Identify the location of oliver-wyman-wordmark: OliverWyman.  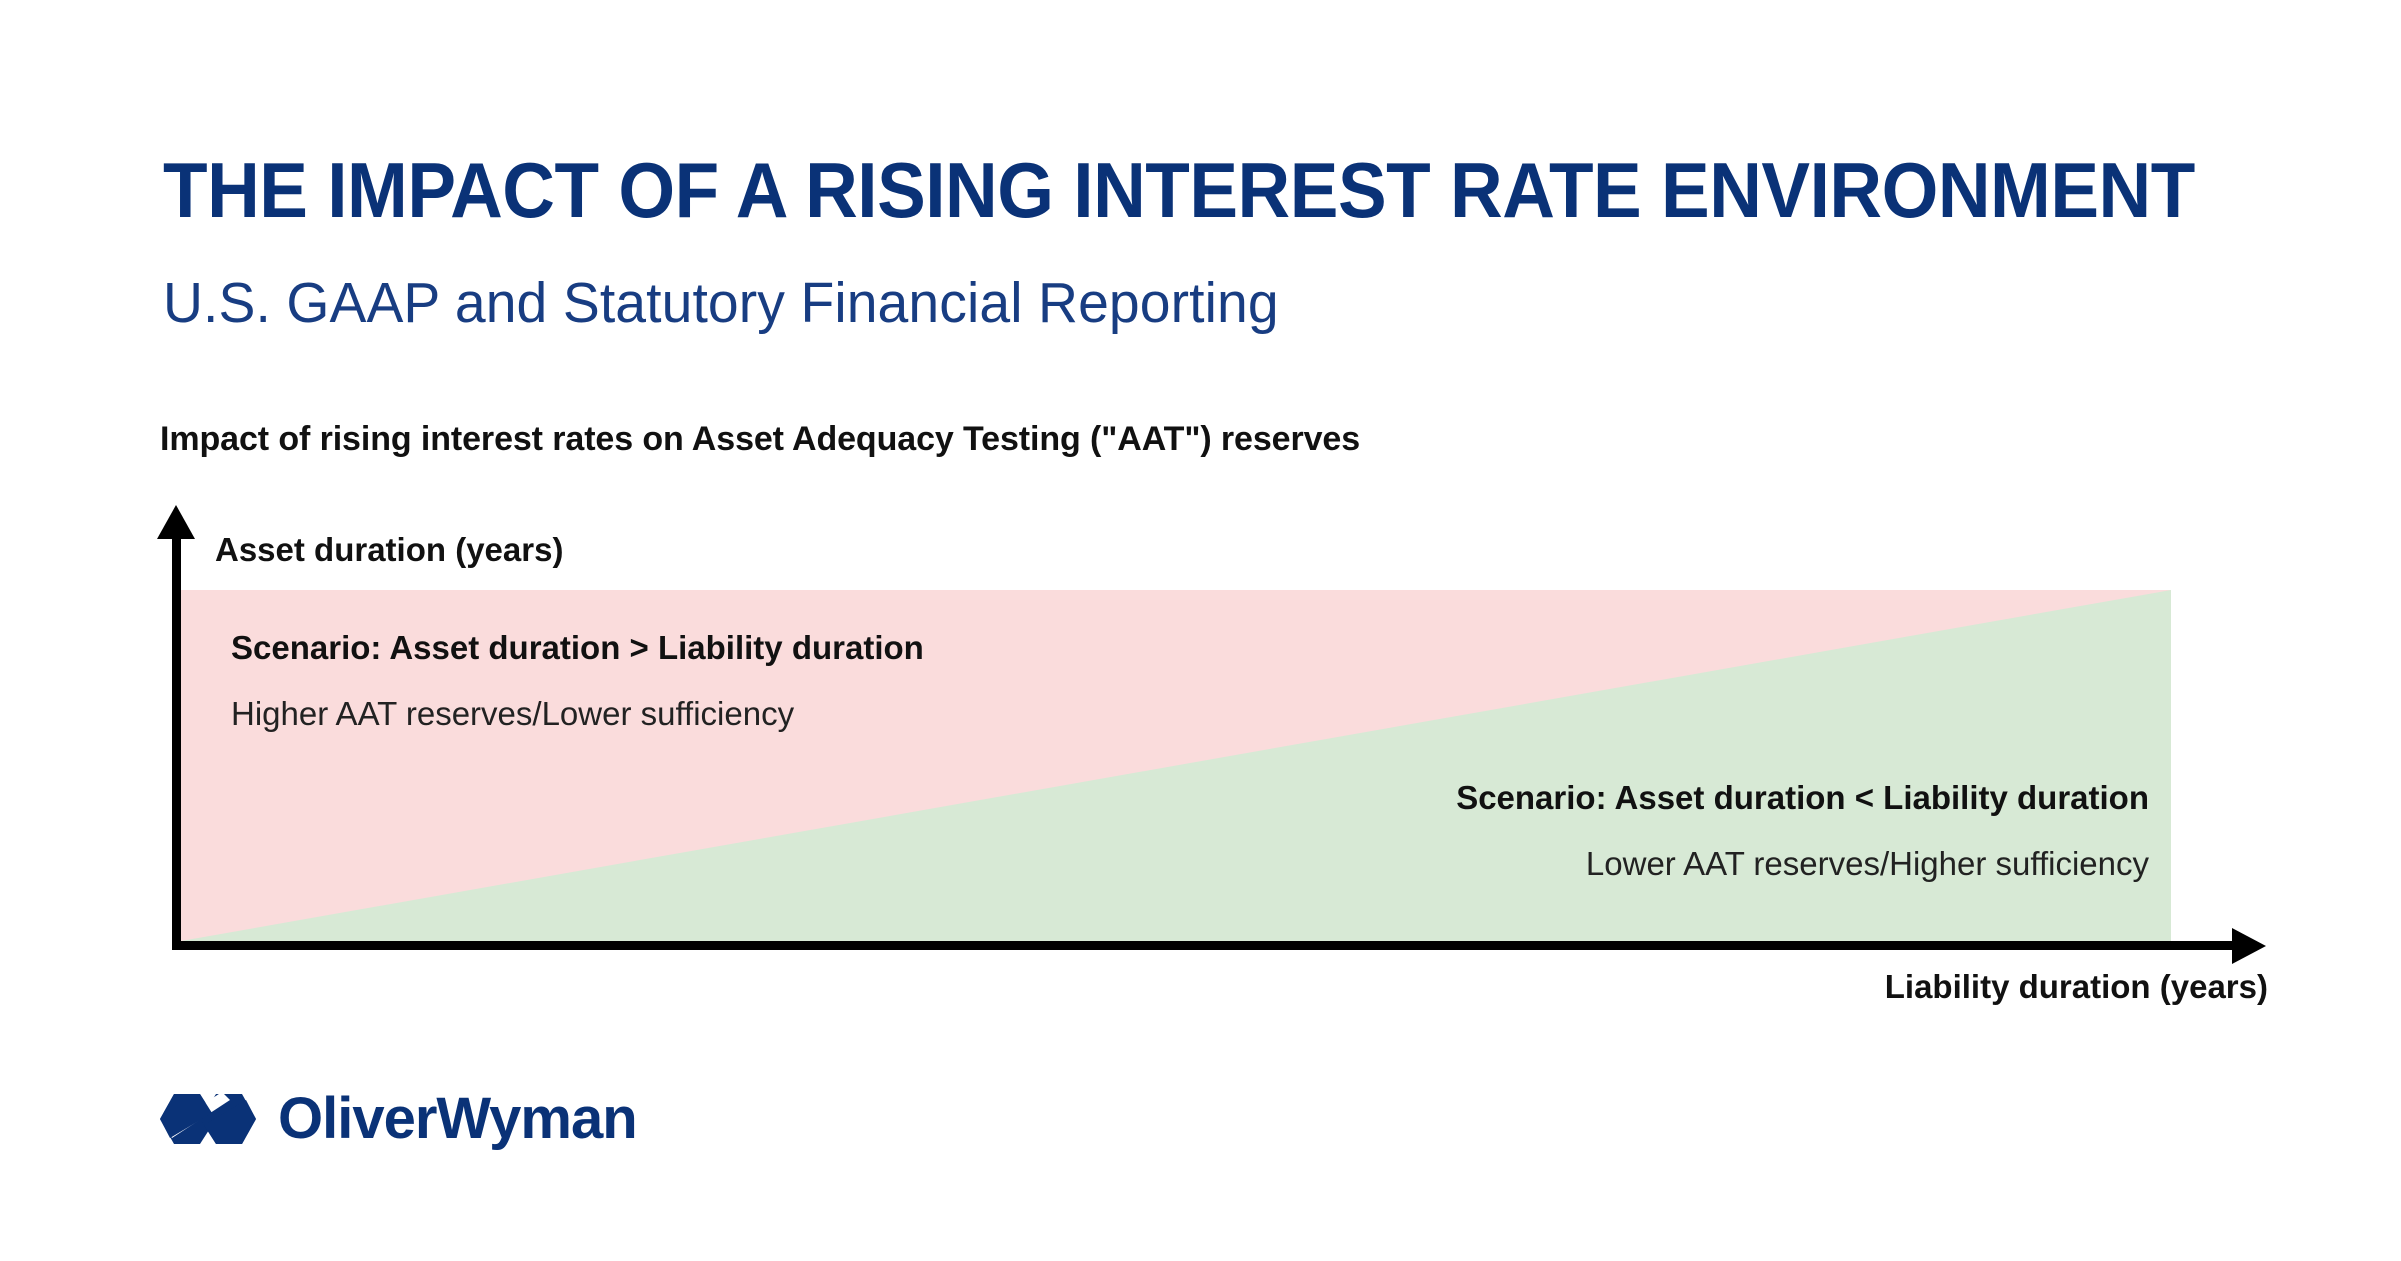
(458, 1118).